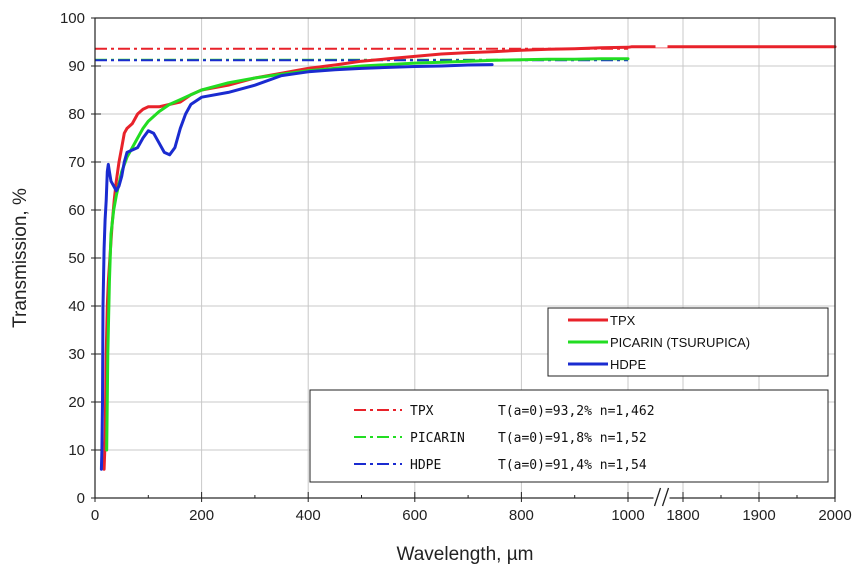 Image resolution: width=858 pixels, height=577 pixels. I want to click on y-tick-label: 60, so click(76, 210).